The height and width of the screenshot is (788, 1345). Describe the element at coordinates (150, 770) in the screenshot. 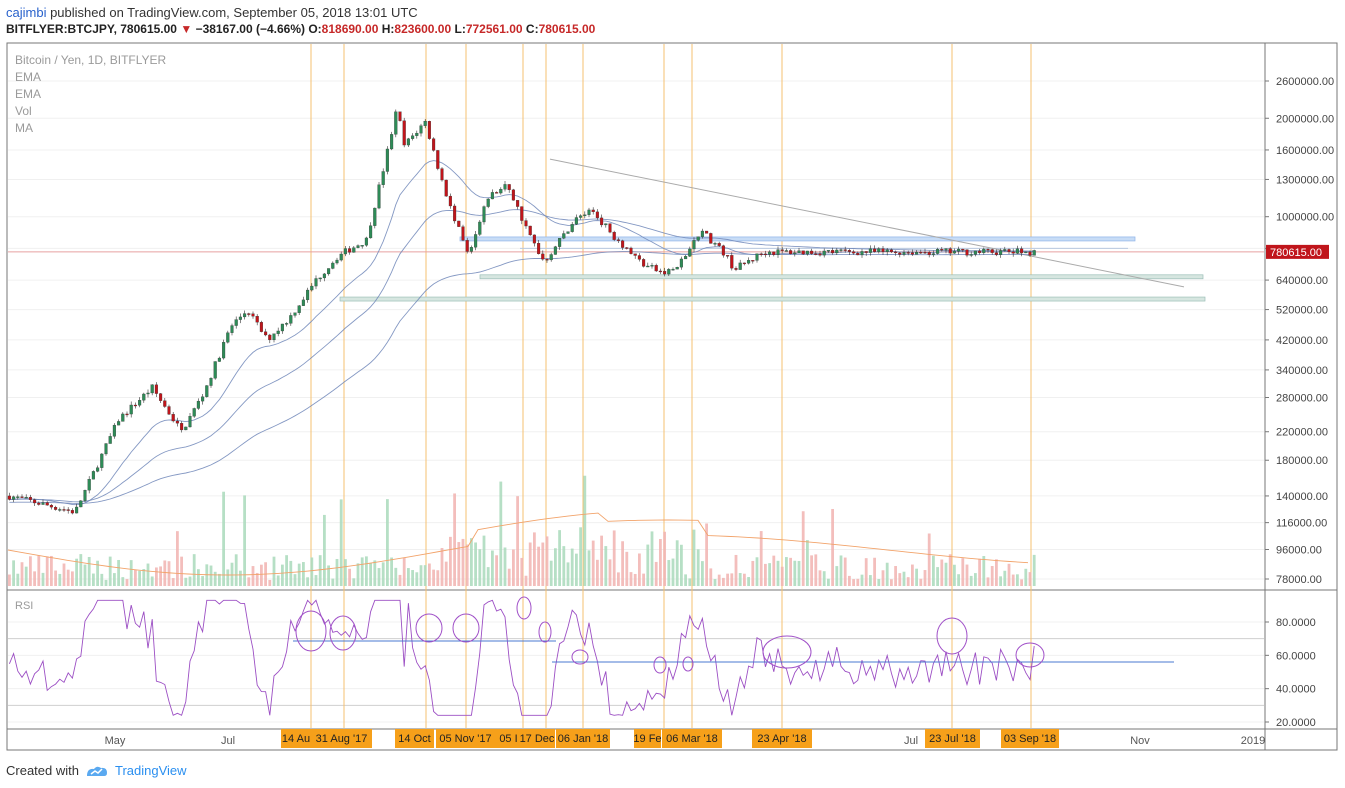

I see `tradingview-brand-link: TradingView` at that location.